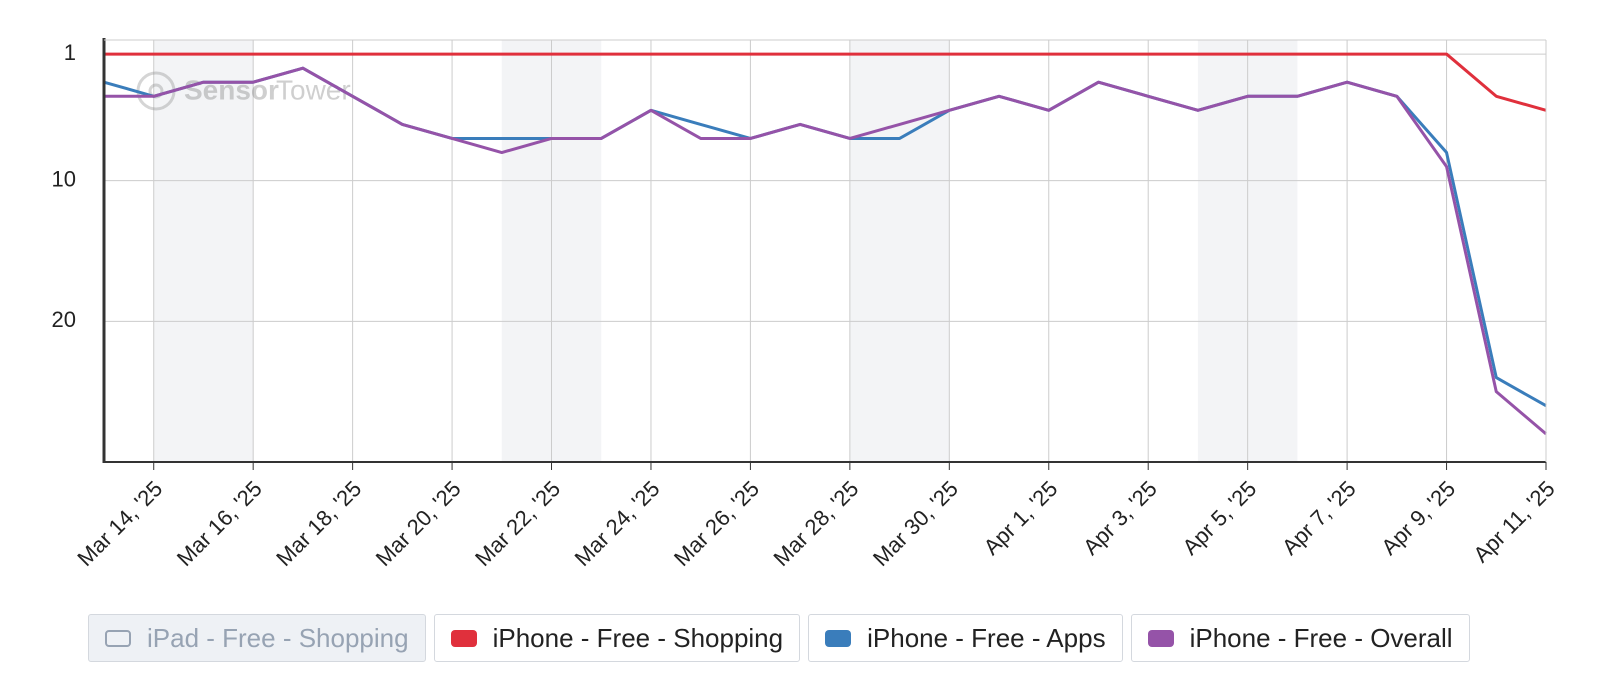 This screenshot has height=681, width=1600. Describe the element at coordinates (1418, 518) in the screenshot. I see `x-tick-label: Apr 9, '25` at that location.